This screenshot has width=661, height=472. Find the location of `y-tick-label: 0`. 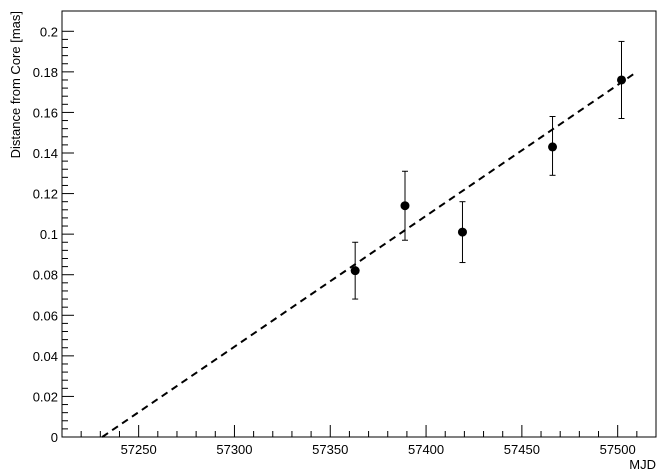

y-tick-label: 0 is located at coordinates (54, 437).